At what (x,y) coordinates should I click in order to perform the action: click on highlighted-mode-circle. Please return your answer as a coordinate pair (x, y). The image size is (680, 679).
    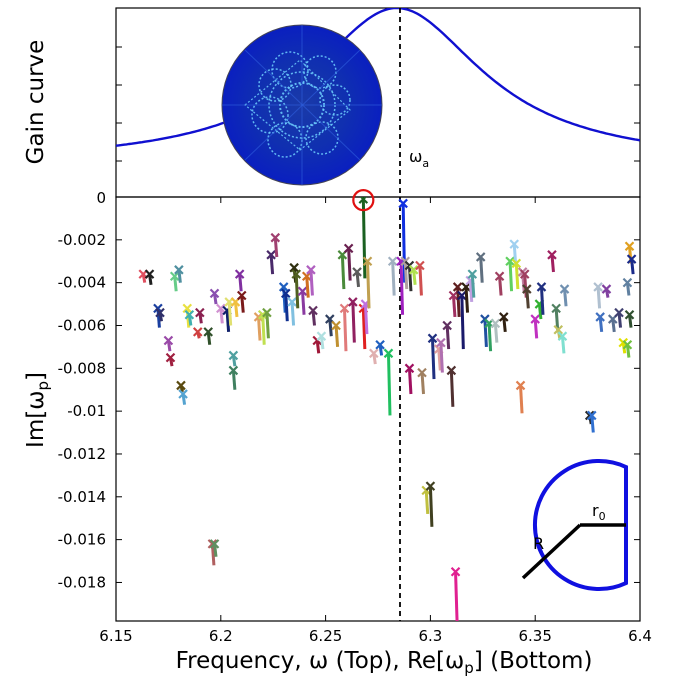
    Looking at the image, I should click on (363, 200).